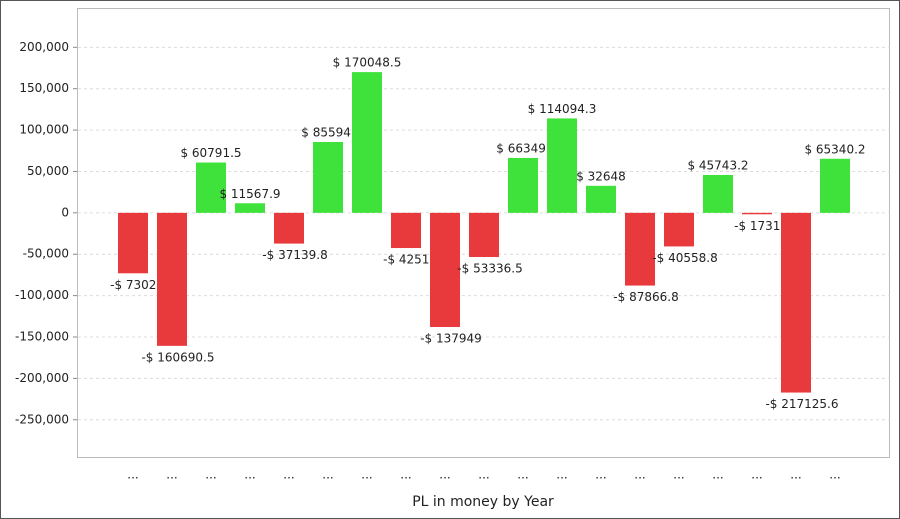 The height and width of the screenshot is (519, 900). Describe the element at coordinates (42, 378) in the screenshot. I see `y-tick-label: -200,000` at that location.